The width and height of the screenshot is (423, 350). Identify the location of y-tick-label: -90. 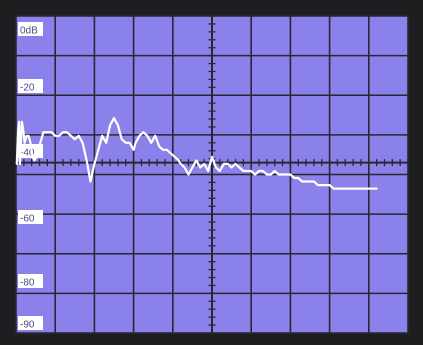
(27, 325).